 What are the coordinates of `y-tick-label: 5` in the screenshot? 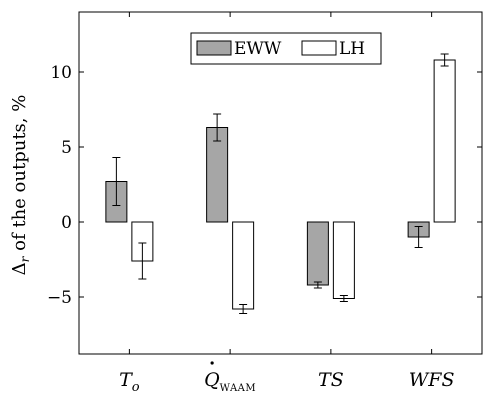 It's located at (66, 148).